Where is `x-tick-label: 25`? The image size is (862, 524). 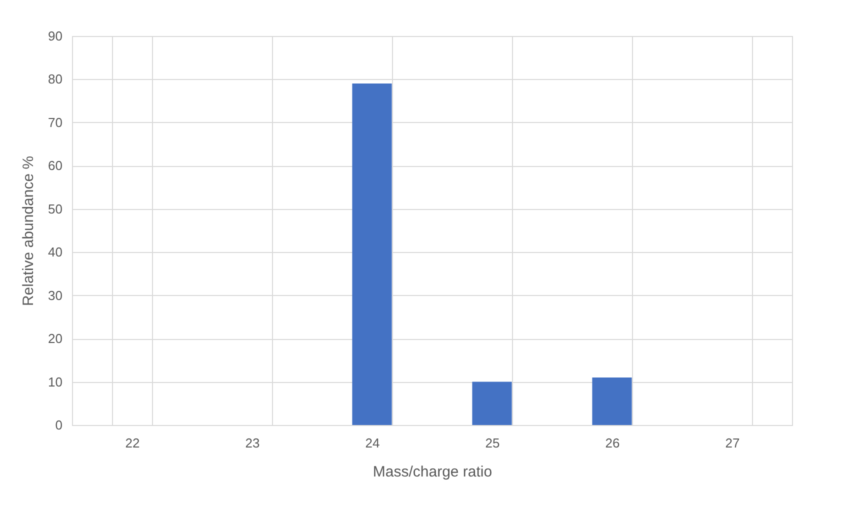
x-tick-label: 25 is located at coordinates (492, 443).